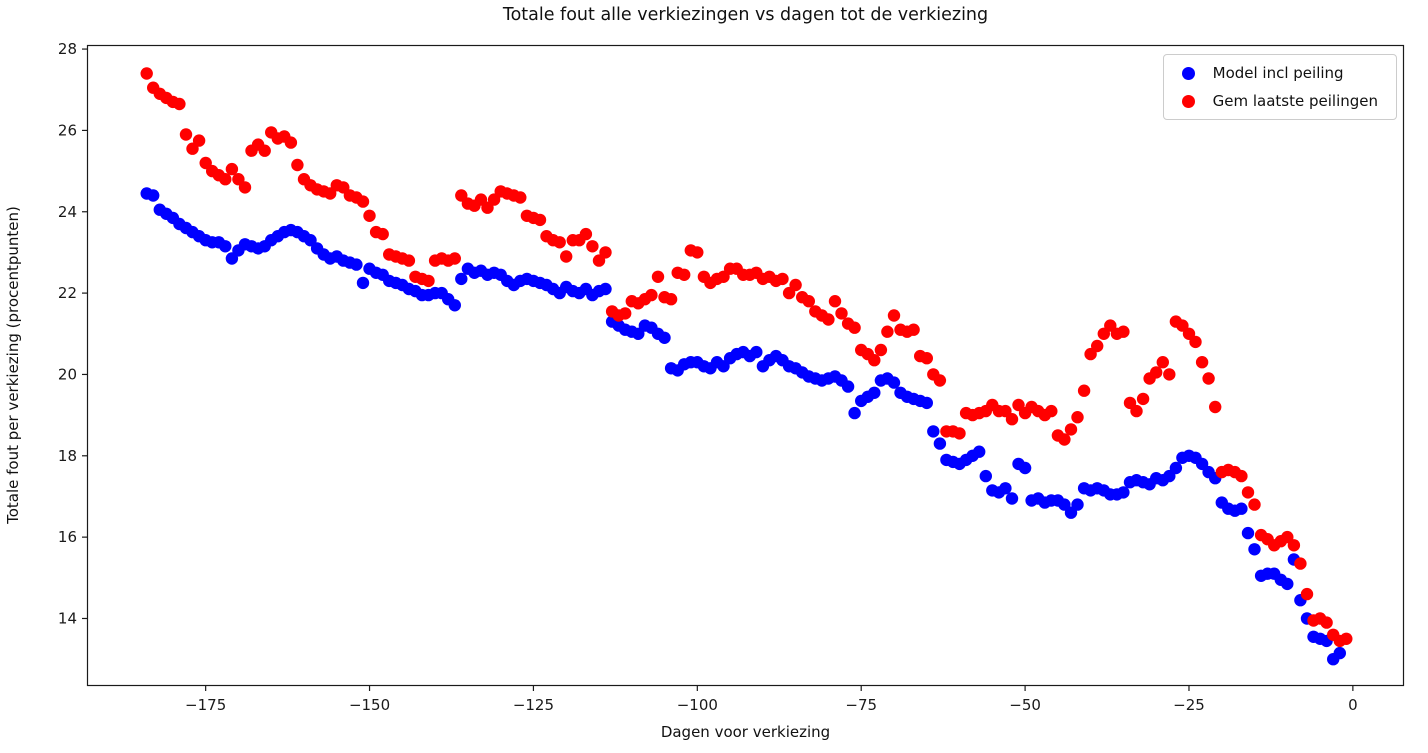 This screenshot has height=753, width=1428. I want to click on y-tick-label: 14, so click(67, 618).